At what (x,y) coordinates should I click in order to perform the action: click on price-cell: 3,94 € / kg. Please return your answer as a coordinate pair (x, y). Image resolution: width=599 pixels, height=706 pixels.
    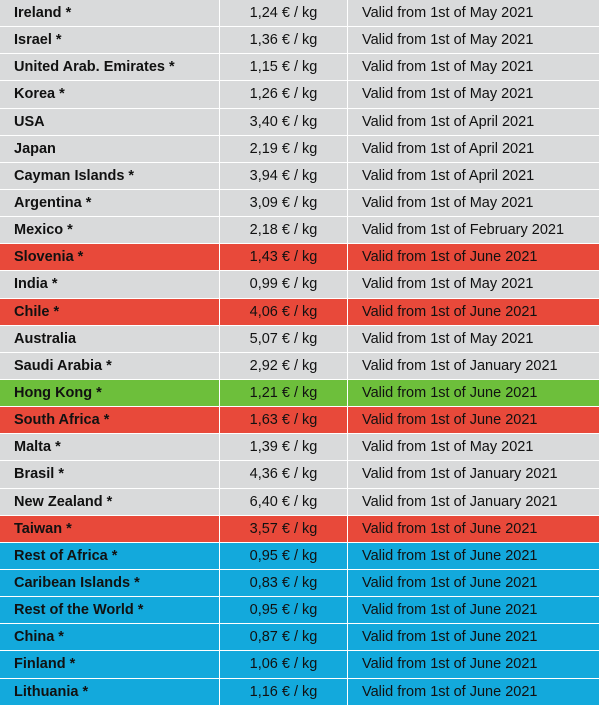
    Looking at the image, I should click on (284, 175).